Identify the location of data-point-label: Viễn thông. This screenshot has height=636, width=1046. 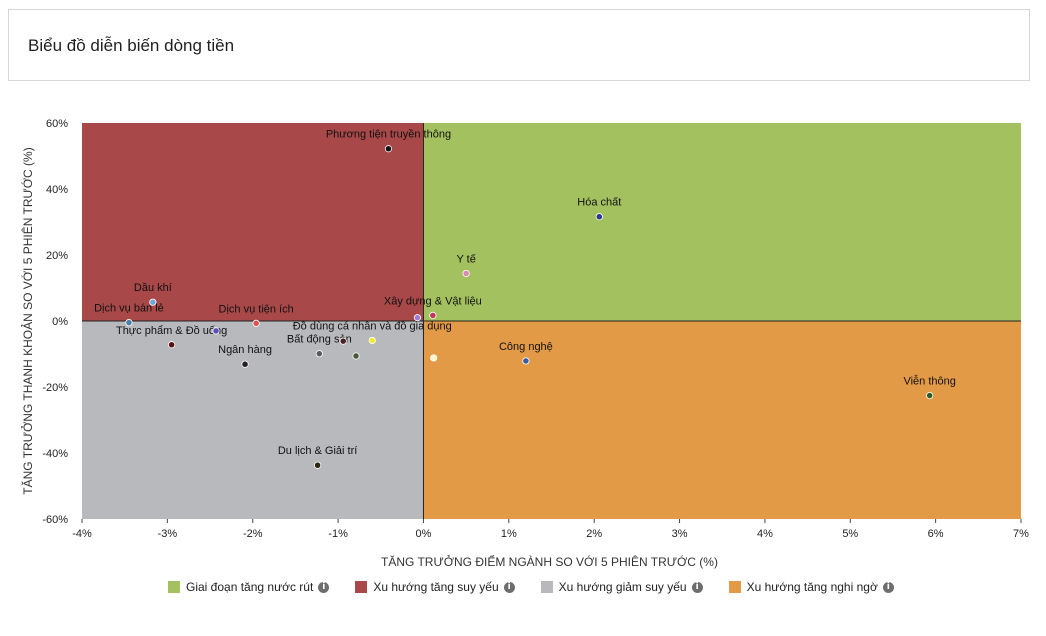
(929, 381).